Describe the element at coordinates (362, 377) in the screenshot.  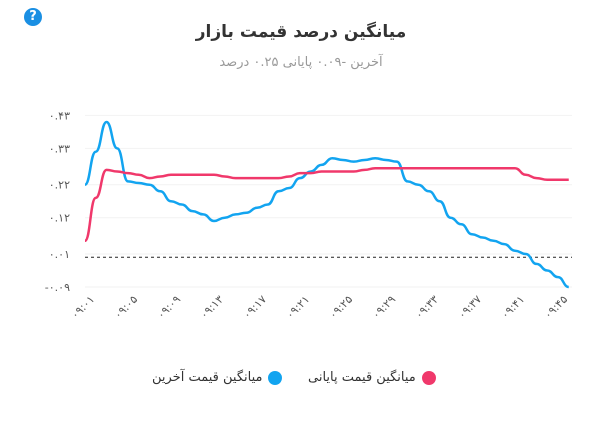
I see `legend-label-close: میانگین قیمت پایانی` at that location.